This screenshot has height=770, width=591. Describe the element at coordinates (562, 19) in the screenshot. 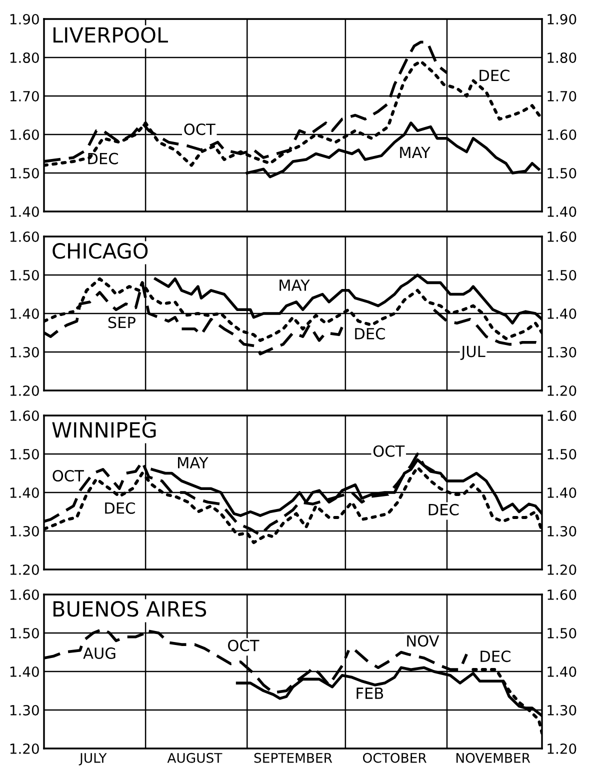

I see `y2-tick-label: 1.90` at that location.